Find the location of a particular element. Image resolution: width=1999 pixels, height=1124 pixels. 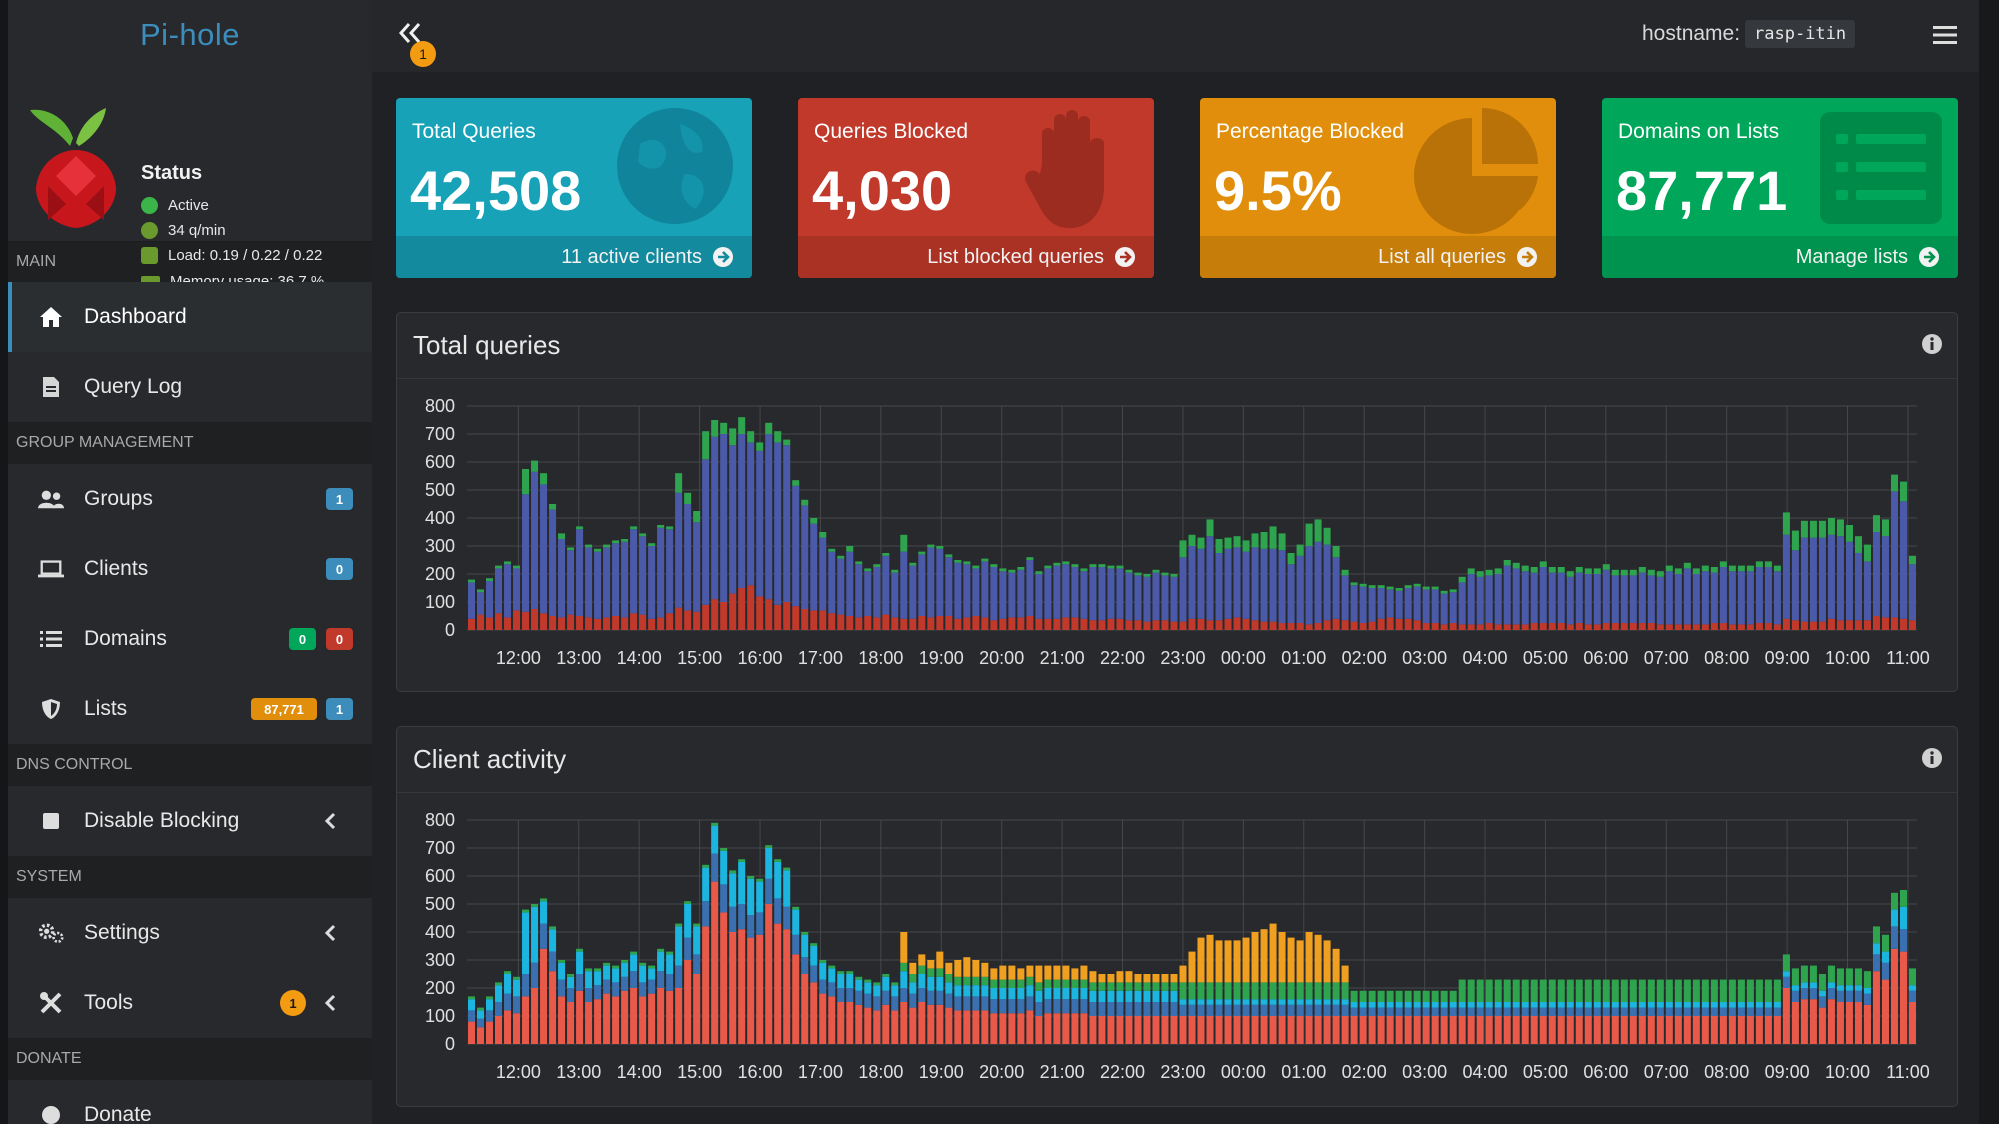

nav-disable-blocking: Disable Blocking is located at coordinates (190, 821).